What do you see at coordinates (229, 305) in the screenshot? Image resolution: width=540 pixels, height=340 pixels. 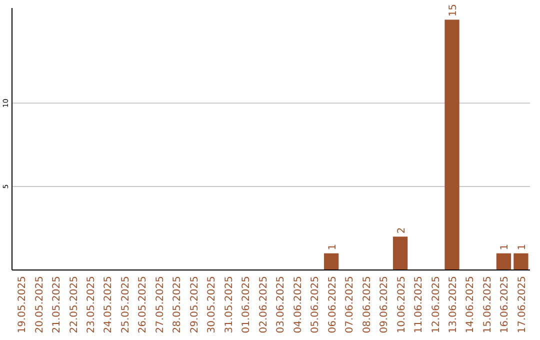 I see `x-tick-label: 31.05.2025` at bounding box center [229, 305].